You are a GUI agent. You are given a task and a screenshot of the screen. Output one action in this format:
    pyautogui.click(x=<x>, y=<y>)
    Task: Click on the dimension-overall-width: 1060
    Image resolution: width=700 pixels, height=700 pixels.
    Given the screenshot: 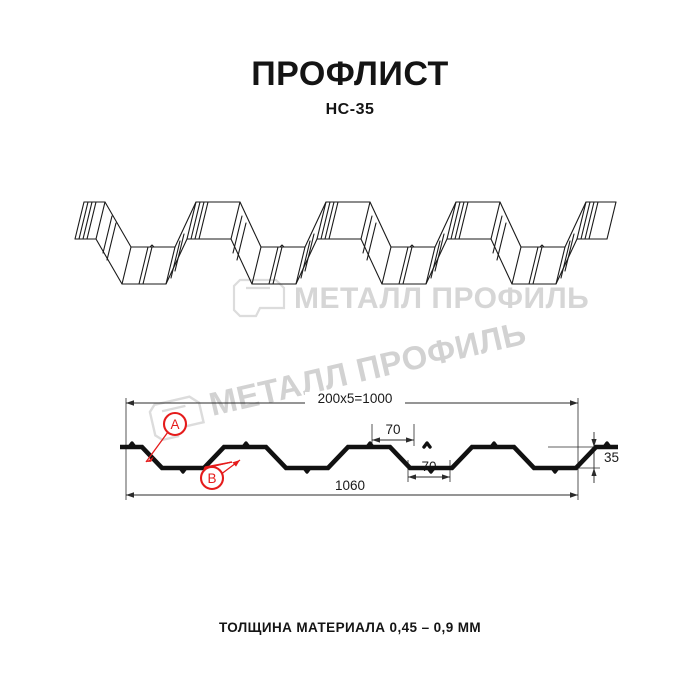 What is the action you would take?
    pyautogui.click(x=352, y=488)
    